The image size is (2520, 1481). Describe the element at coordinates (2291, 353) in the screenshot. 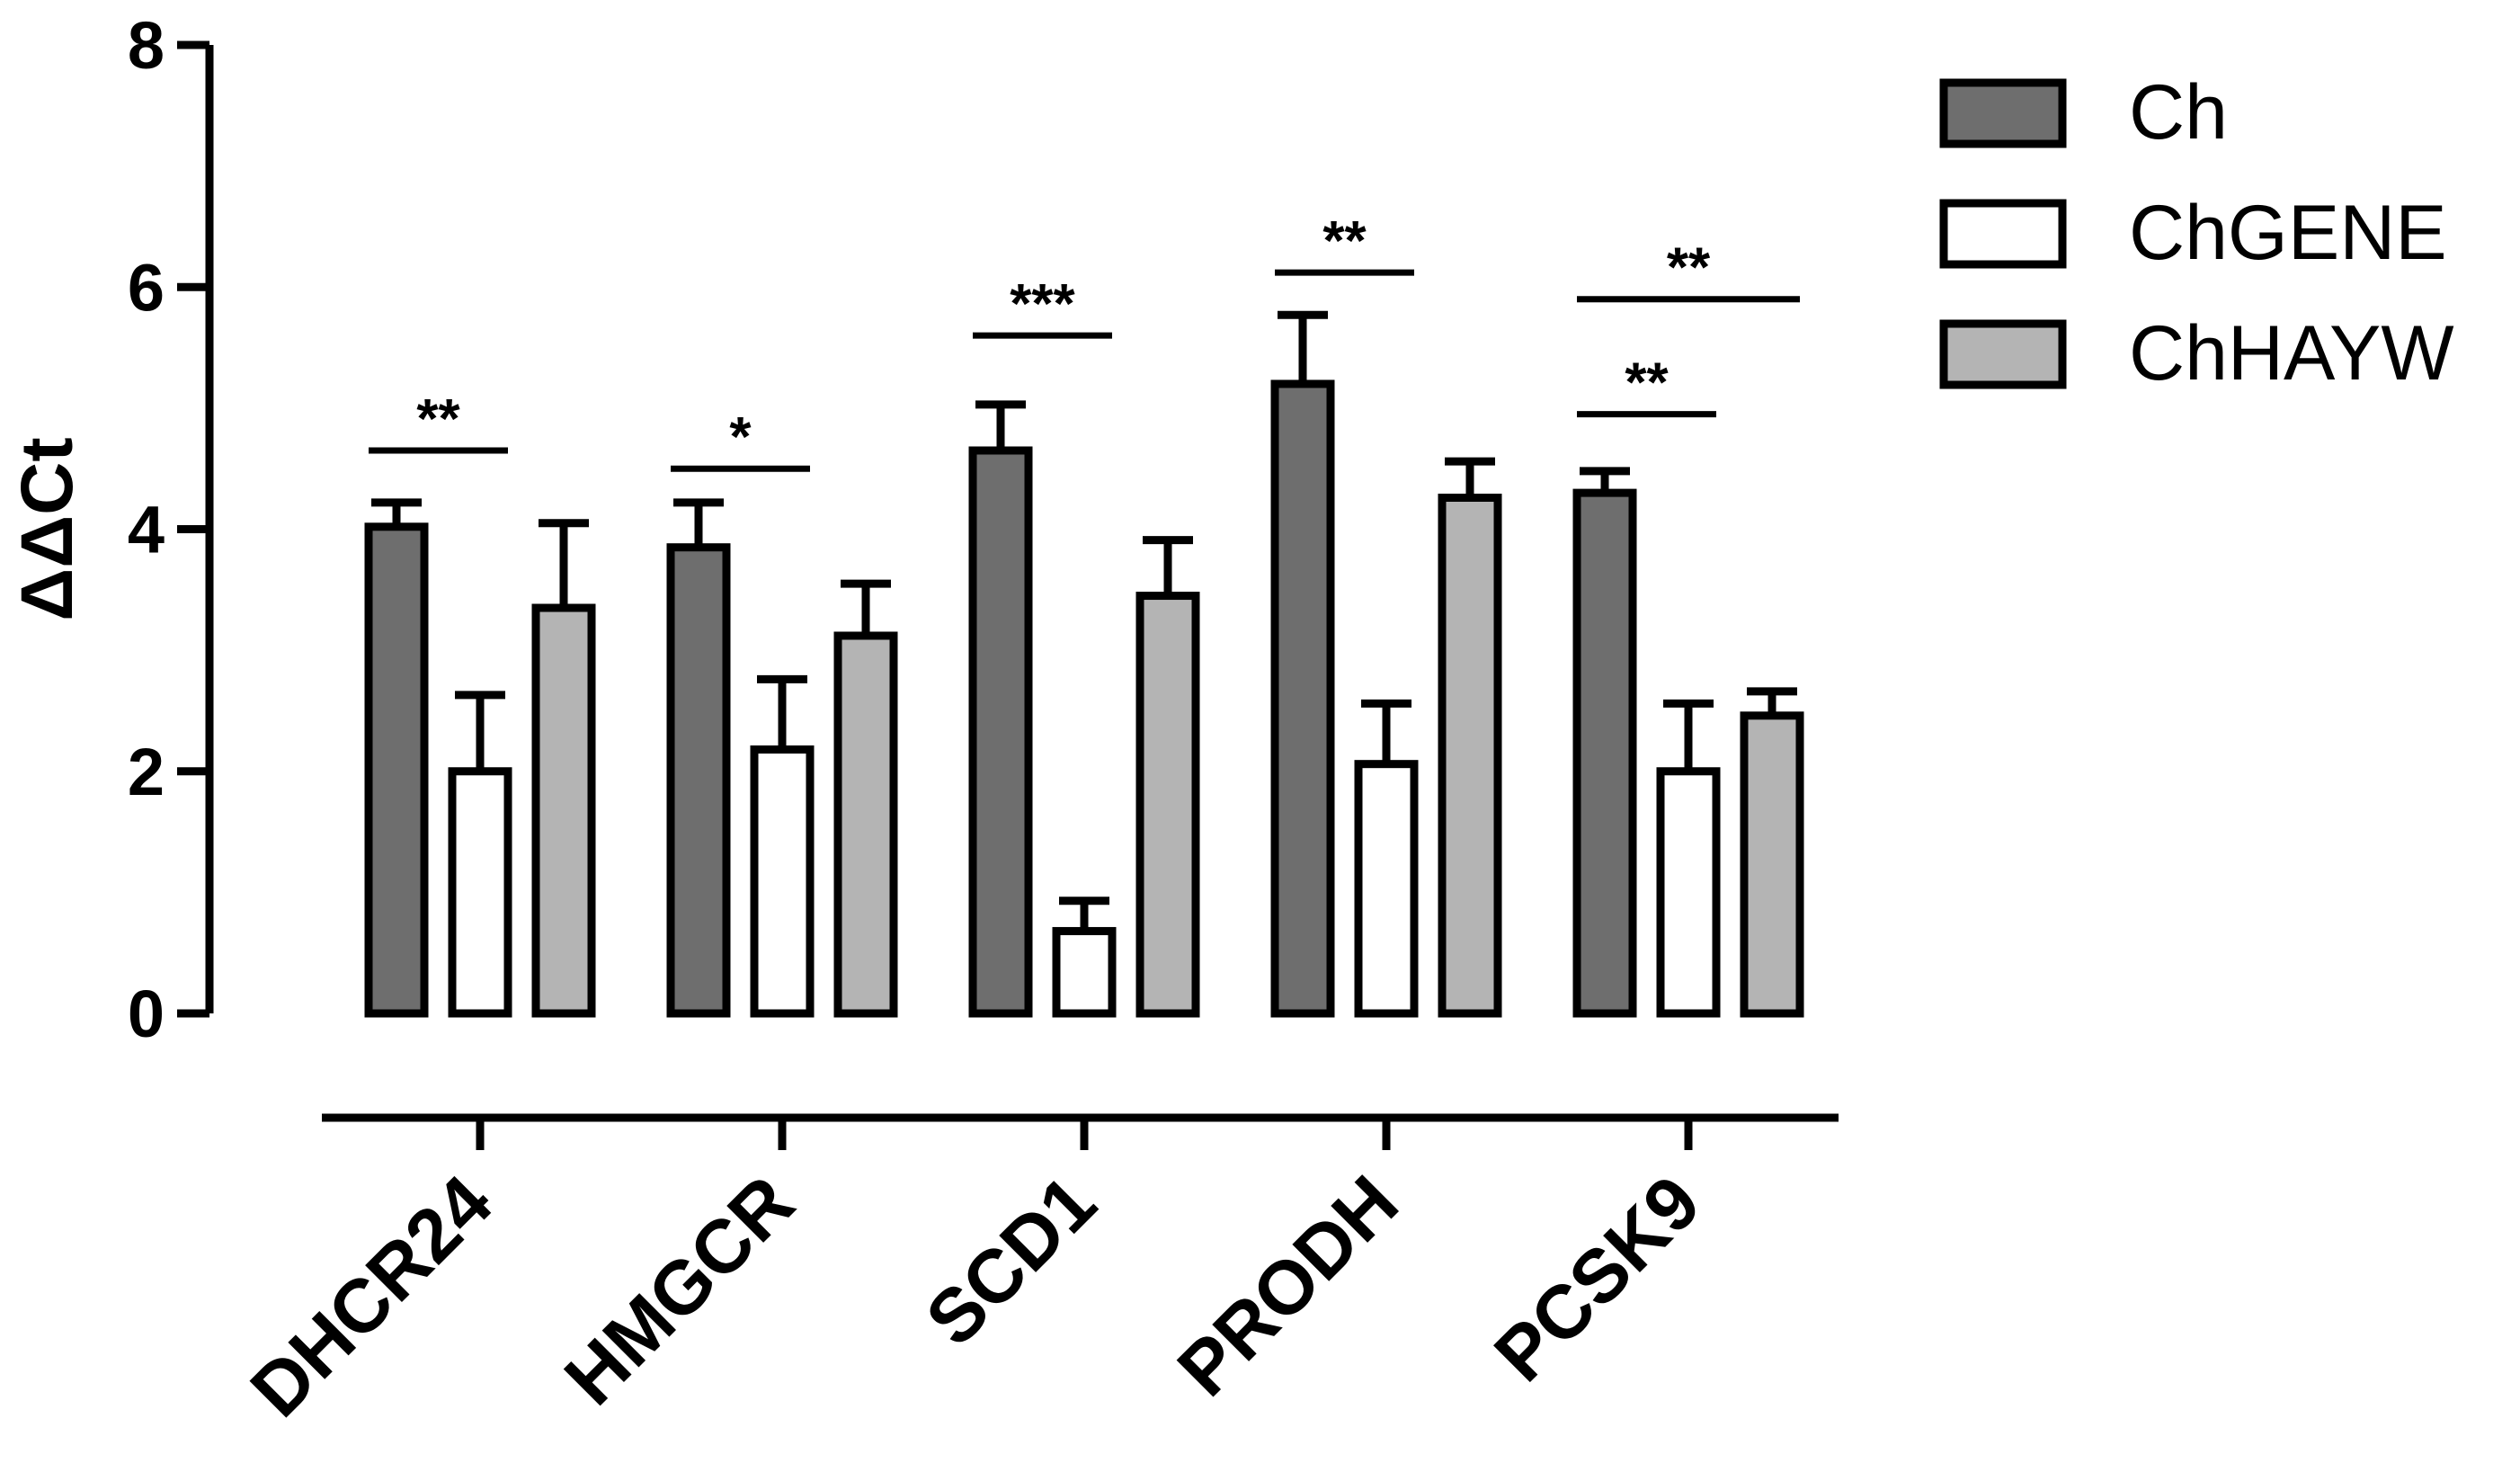

I see `legend-label: ChHAYW` at that location.